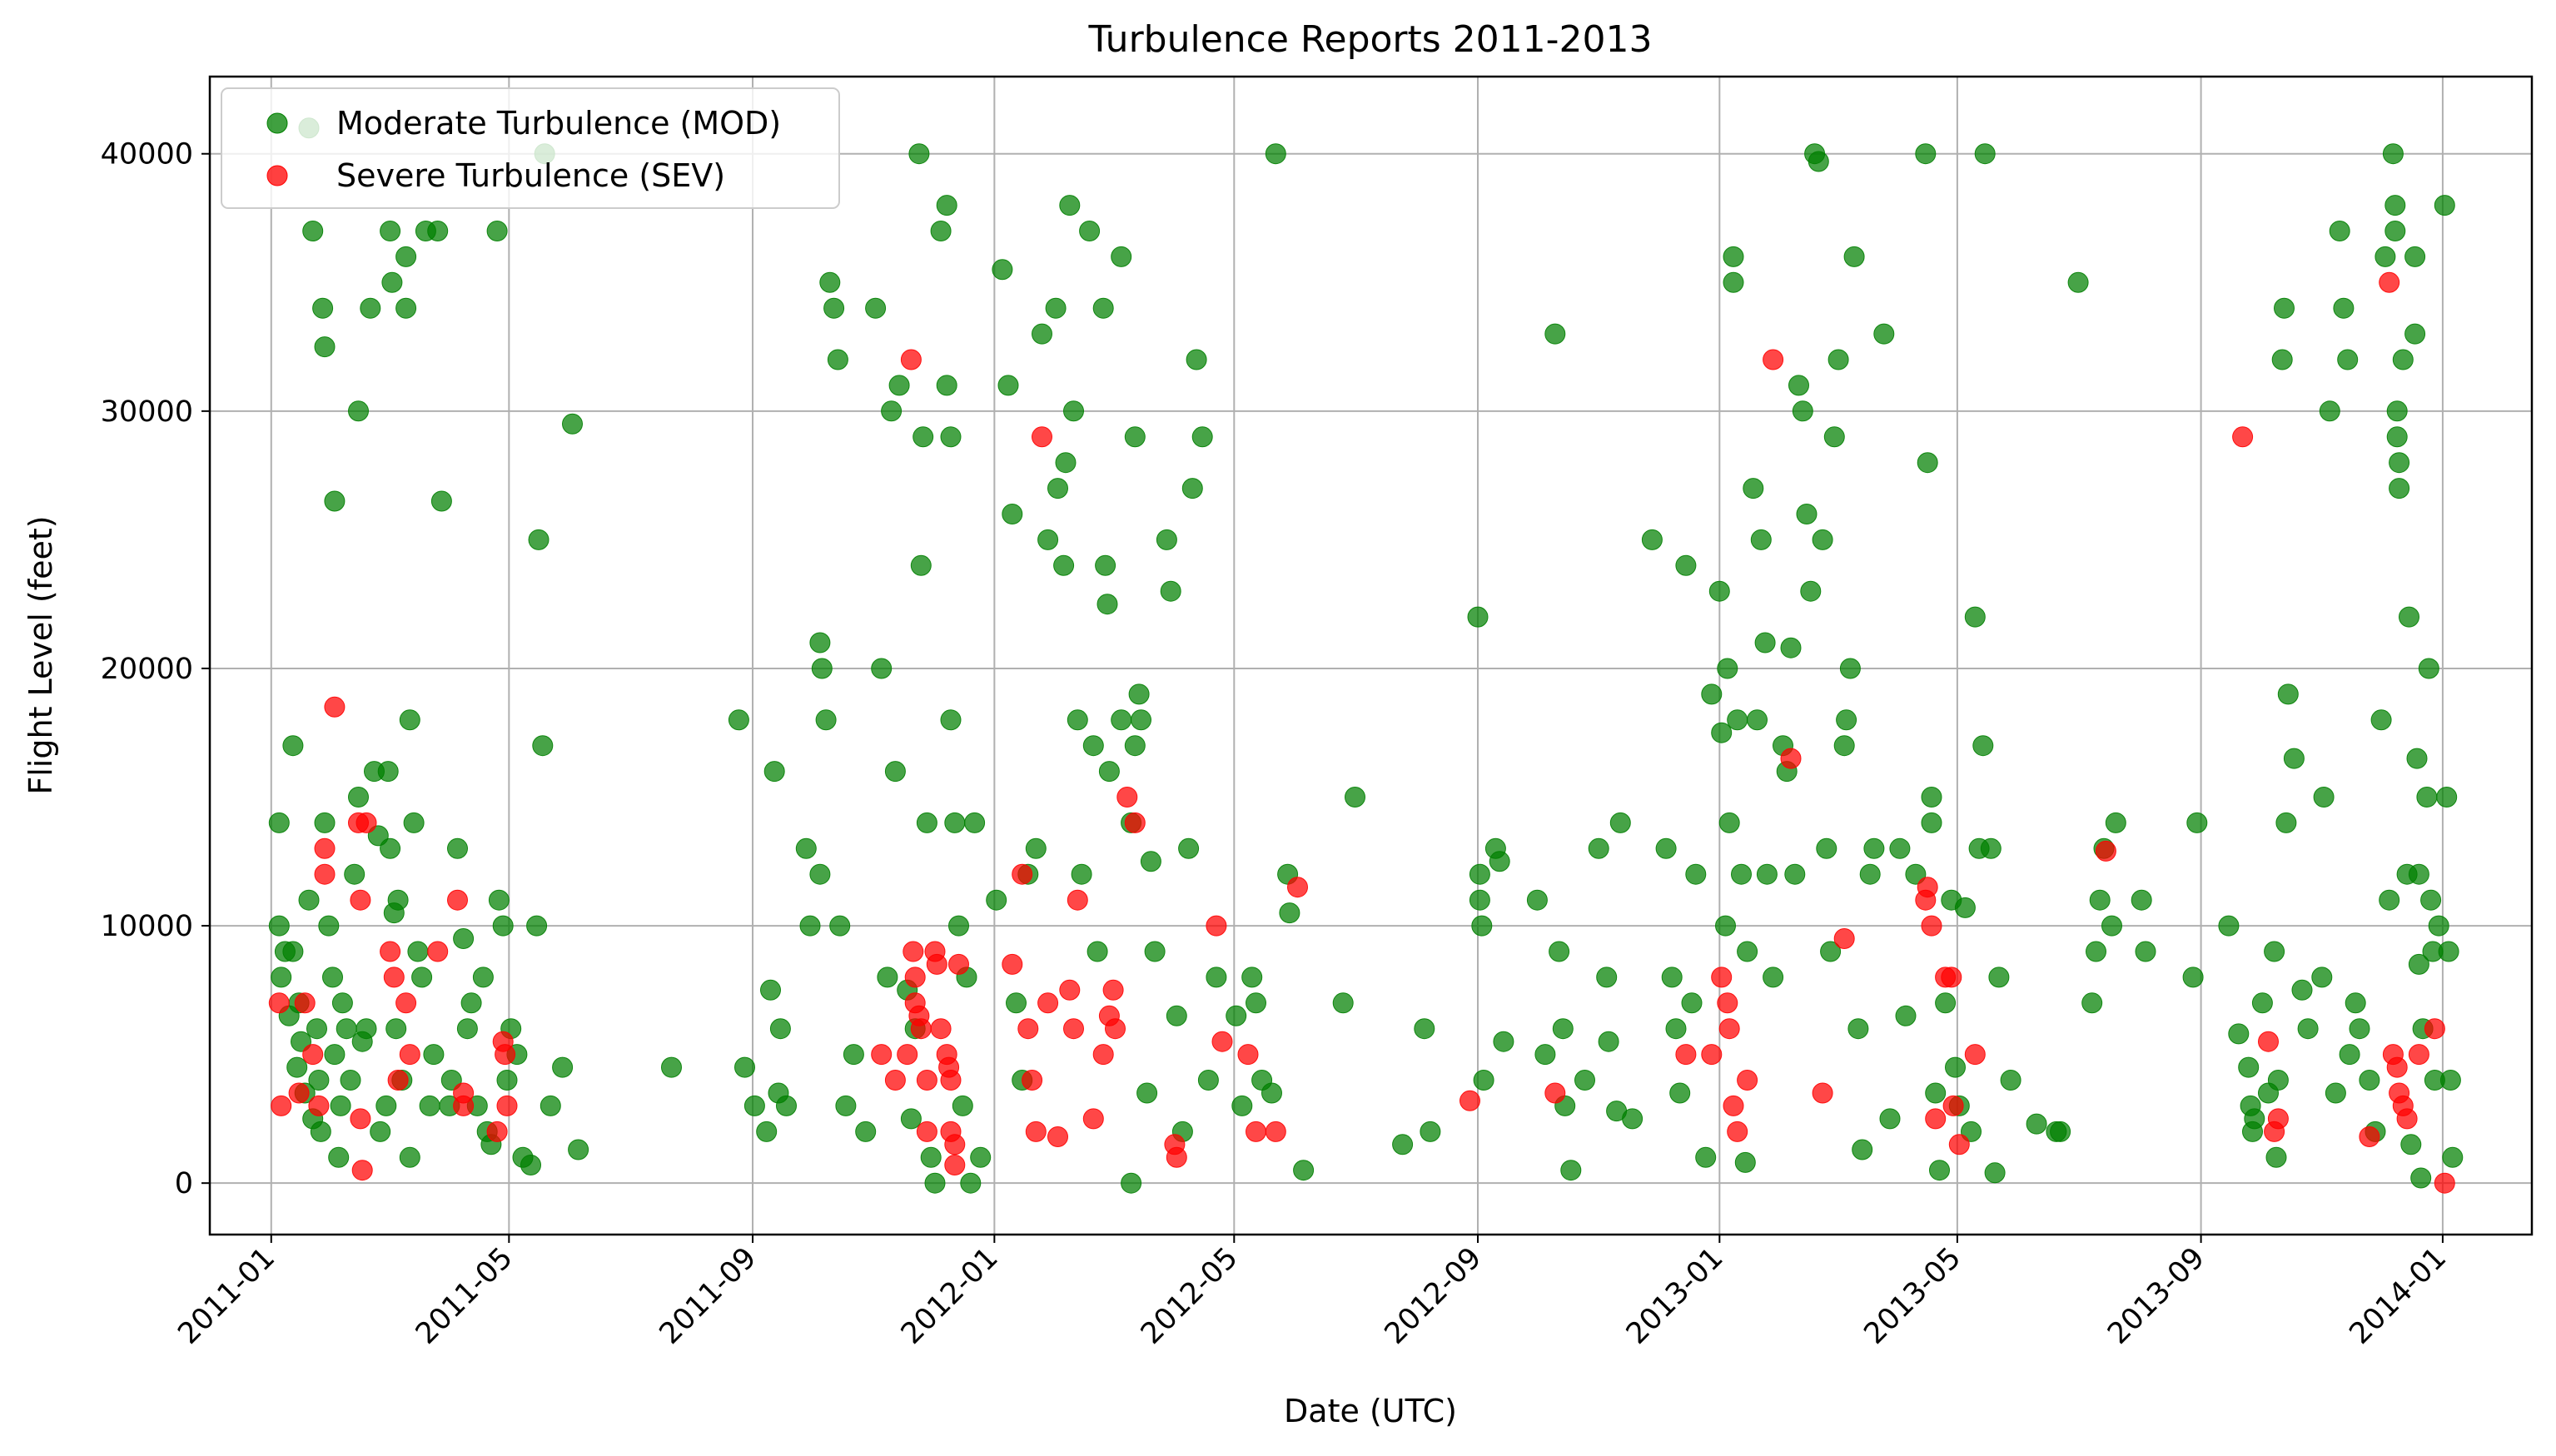  What do you see at coordinates (147, 926) in the screenshot?
I see `y-tick-label: 10000` at bounding box center [147, 926].